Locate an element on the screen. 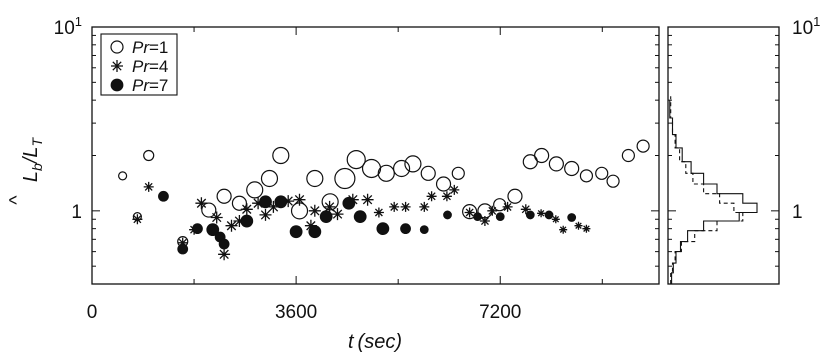 The width and height of the screenshot is (827, 356). histogram-solid-line is located at coordinates (713, 192).